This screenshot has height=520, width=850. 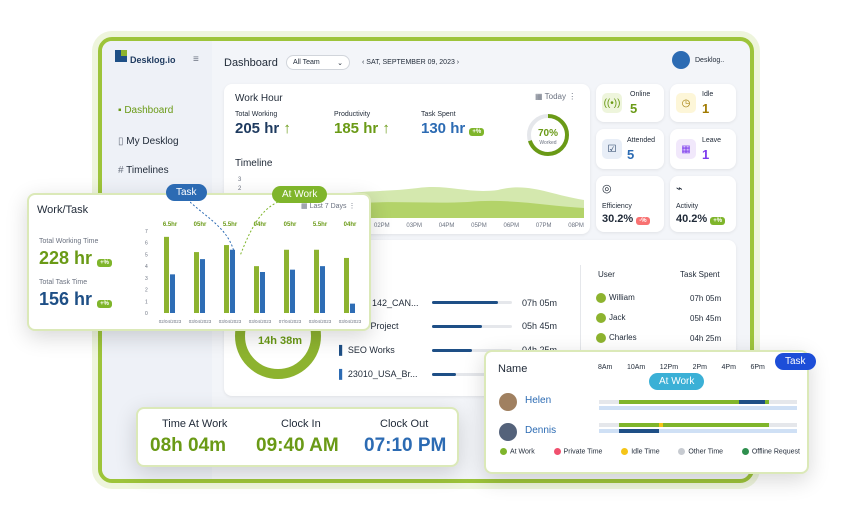 I want to click on divider, so click(x=580, y=325).